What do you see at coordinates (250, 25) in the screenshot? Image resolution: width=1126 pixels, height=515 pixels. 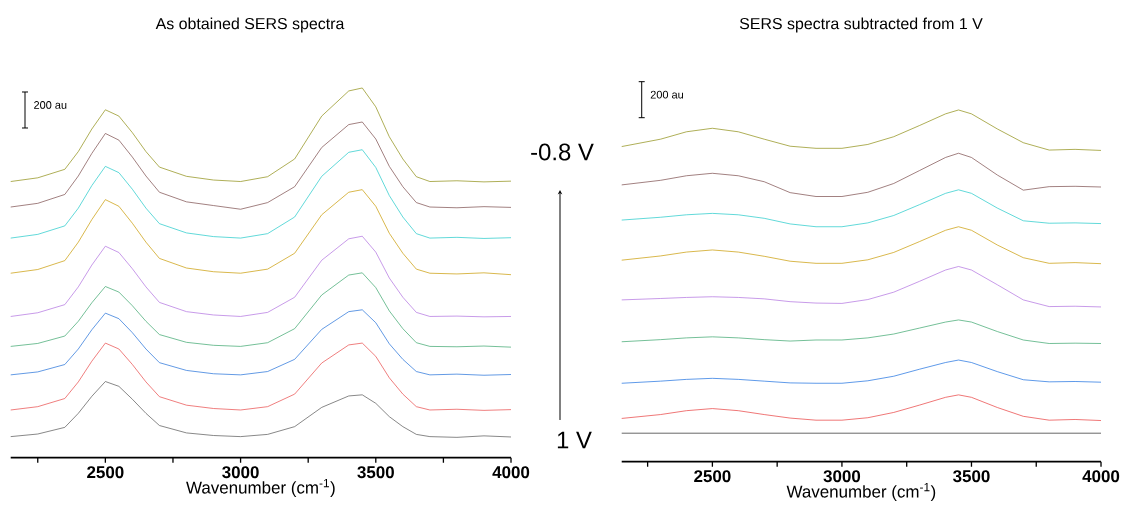 I see `chart-title: As obtained SERS spectra` at bounding box center [250, 25].